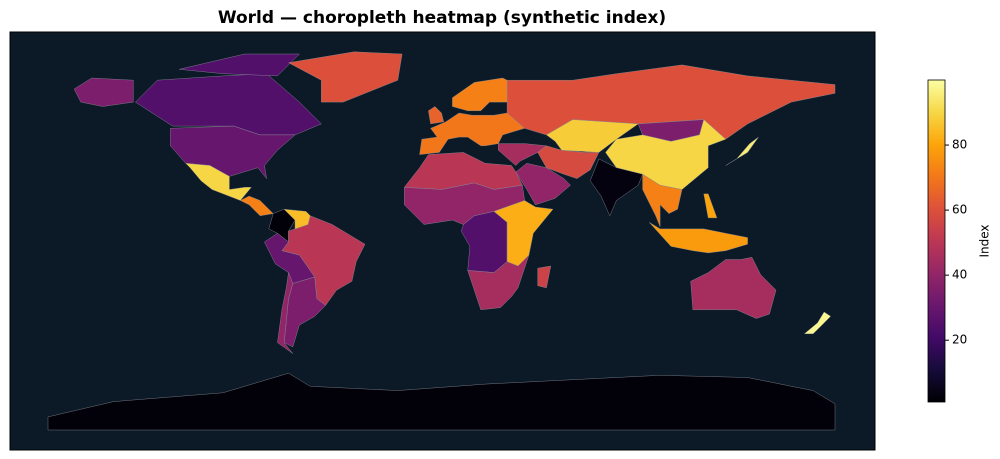 The height and width of the screenshot is (459, 1000). I want to click on colorbar, so click(936, 241).